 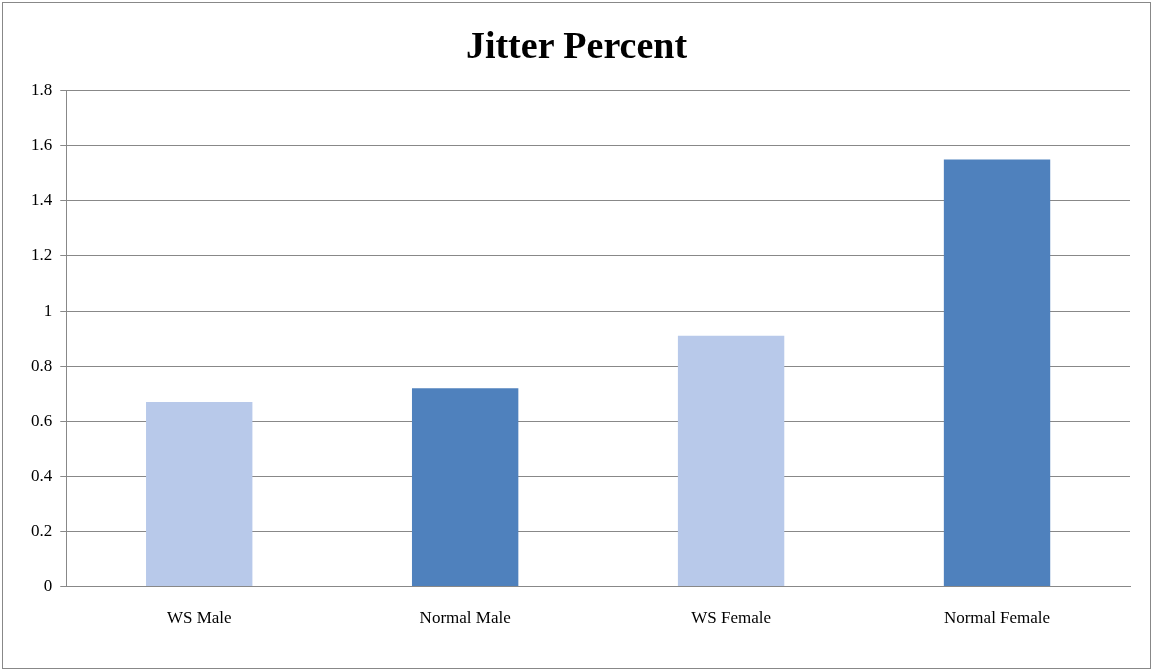 What do you see at coordinates (731, 618) in the screenshot?
I see `x-tick-label: WS Female` at bounding box center [731, 618].